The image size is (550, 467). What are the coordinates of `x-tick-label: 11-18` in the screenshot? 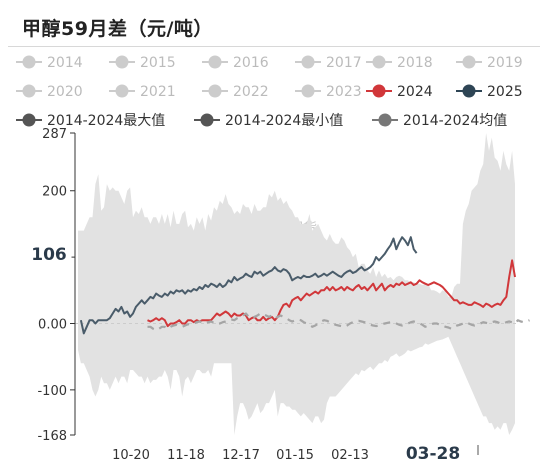 It's located at (186, 455).